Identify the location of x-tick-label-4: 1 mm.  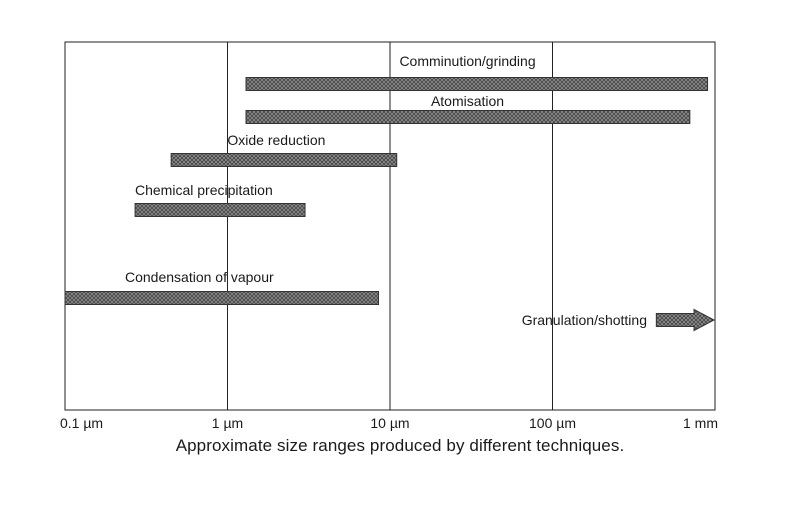
(700, 423).